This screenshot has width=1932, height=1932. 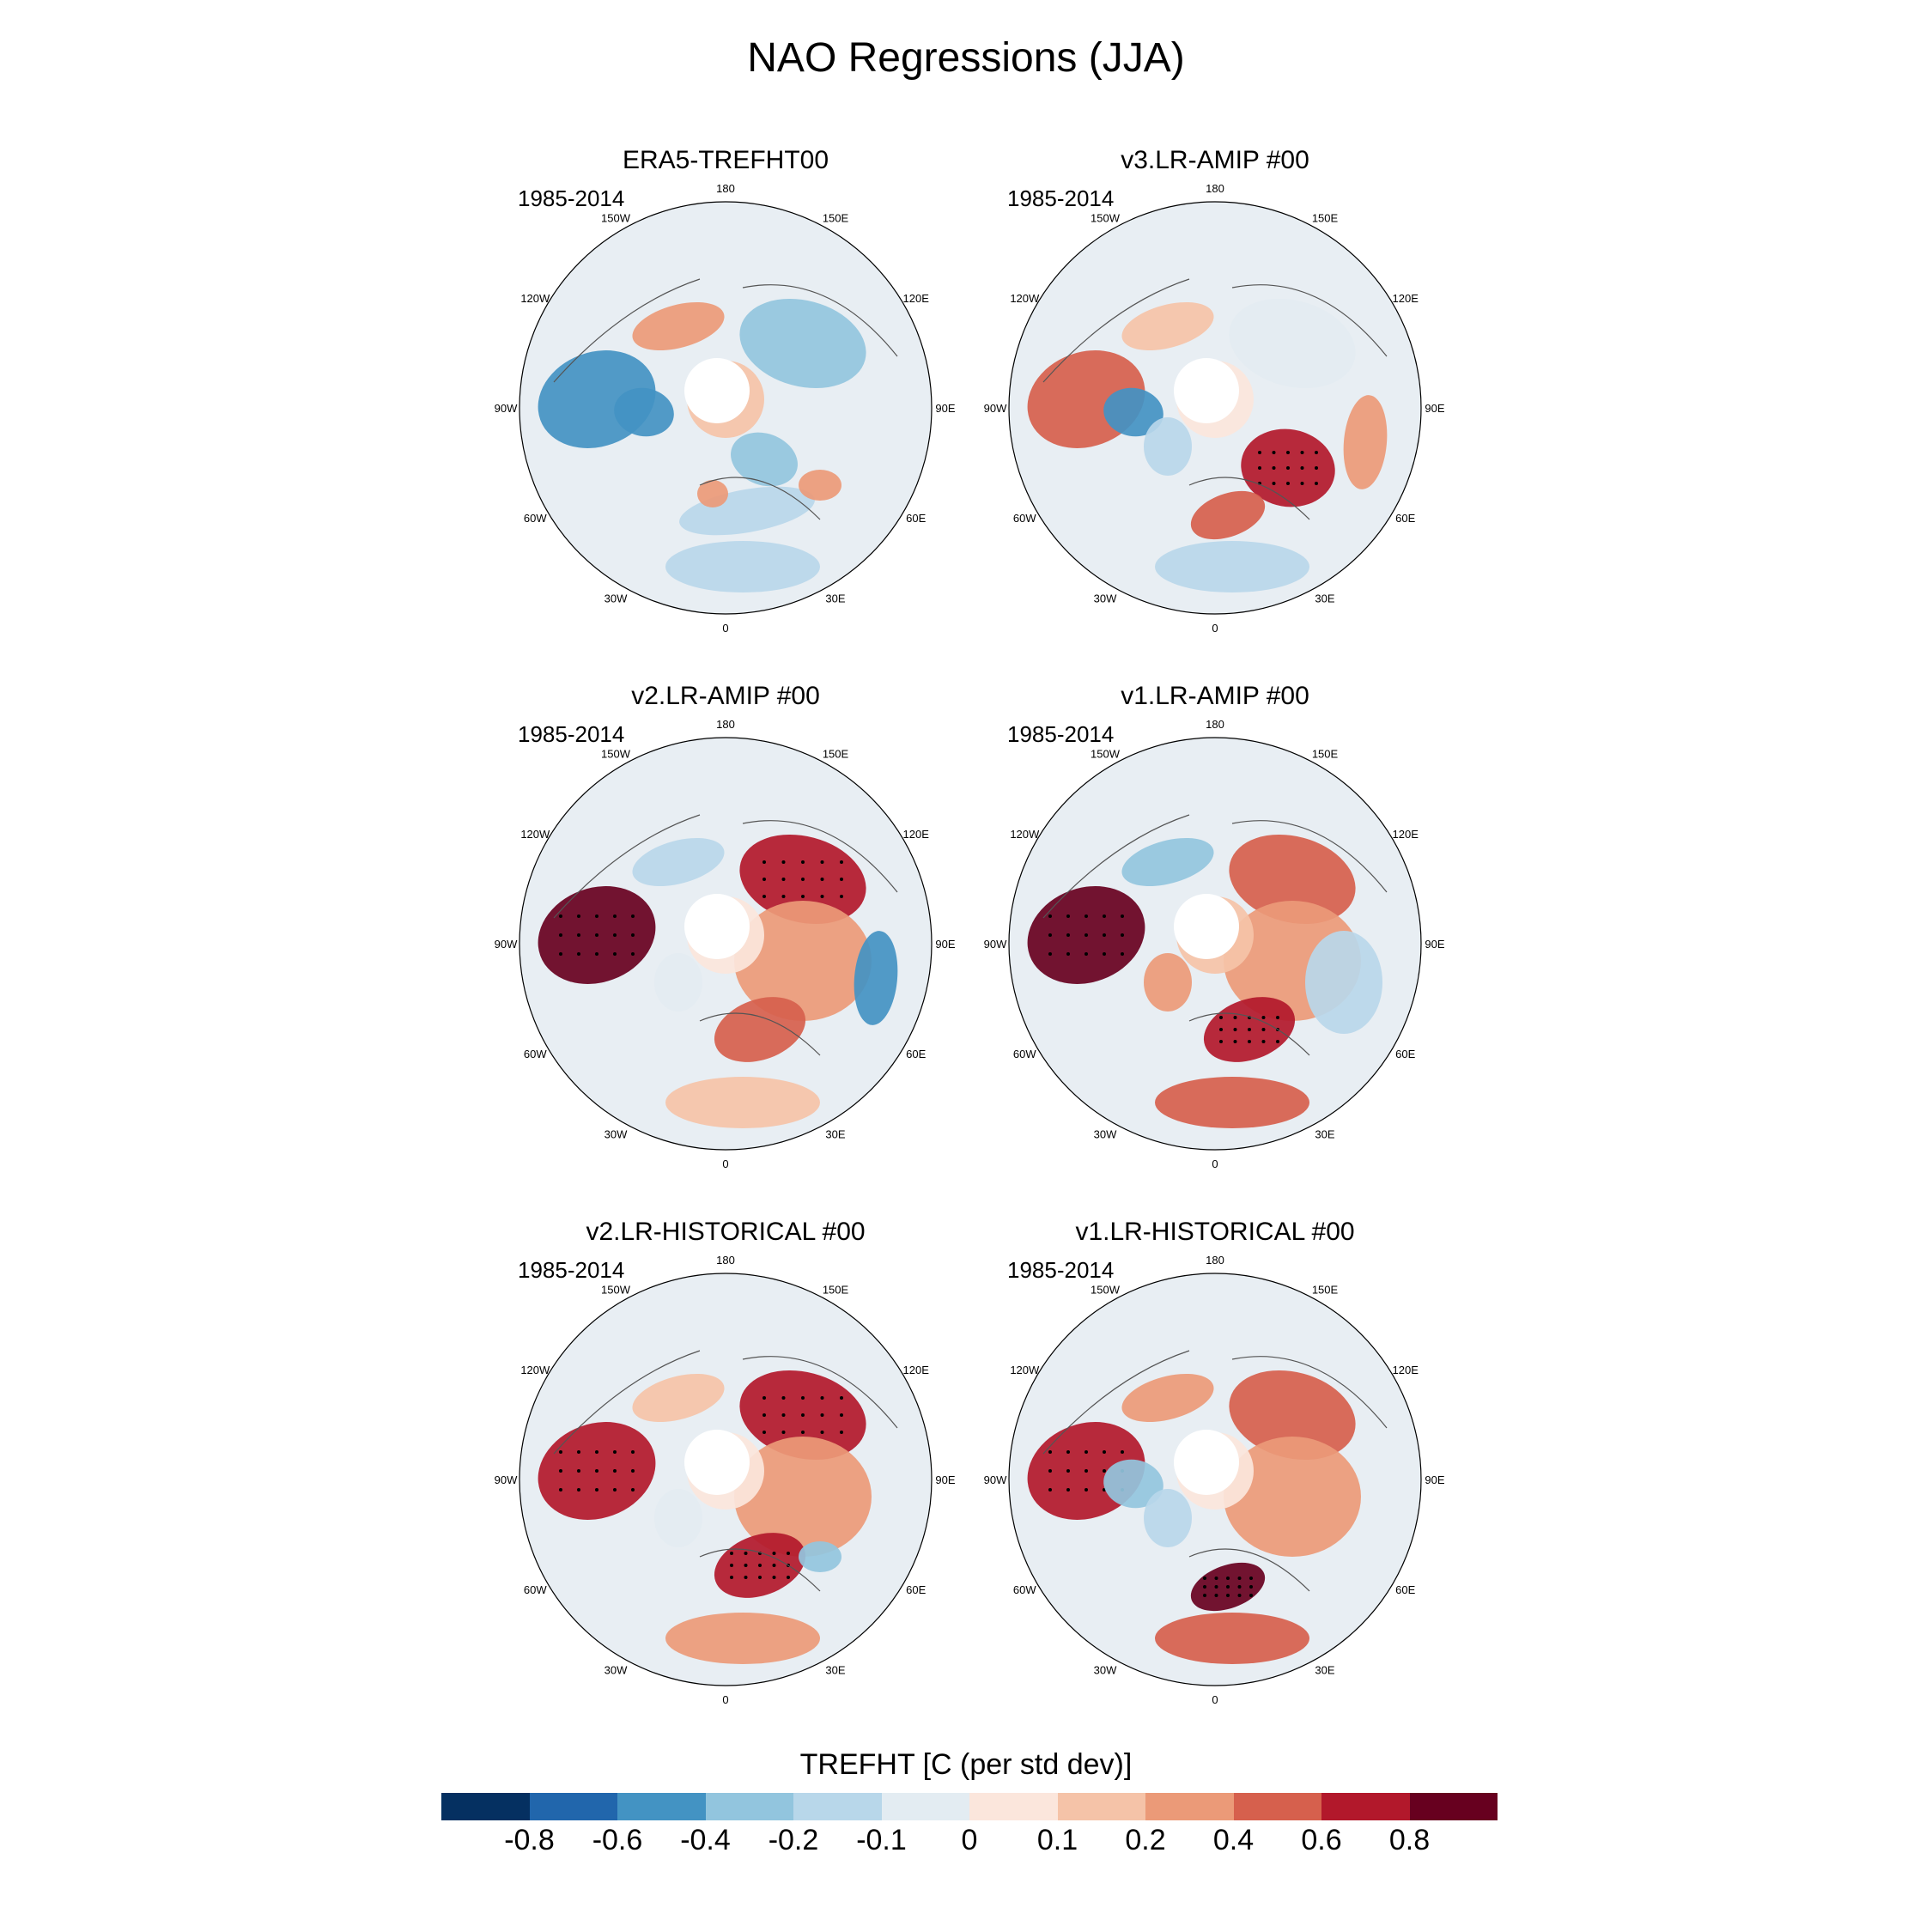 I want to click on longitude-label: 90E, so click(x=1434, y=944).